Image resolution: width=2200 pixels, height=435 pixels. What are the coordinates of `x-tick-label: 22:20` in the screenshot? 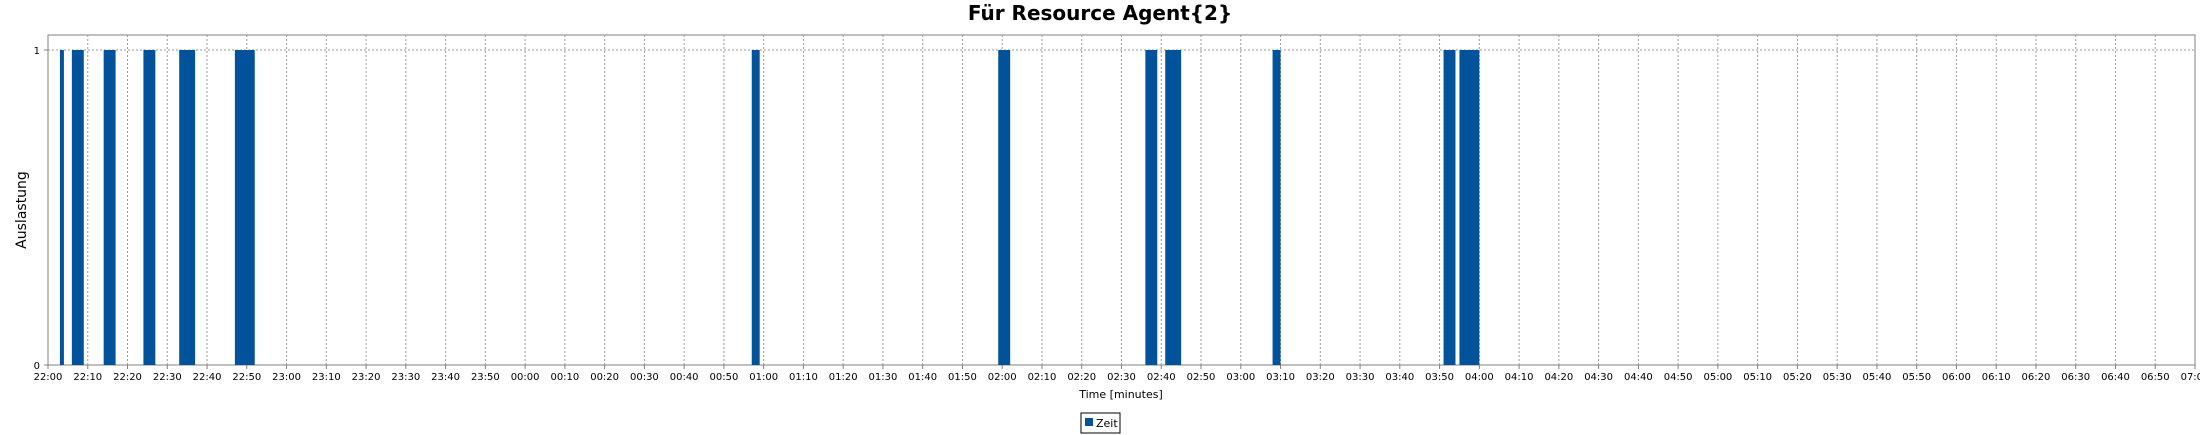 It's located at (127, 377).